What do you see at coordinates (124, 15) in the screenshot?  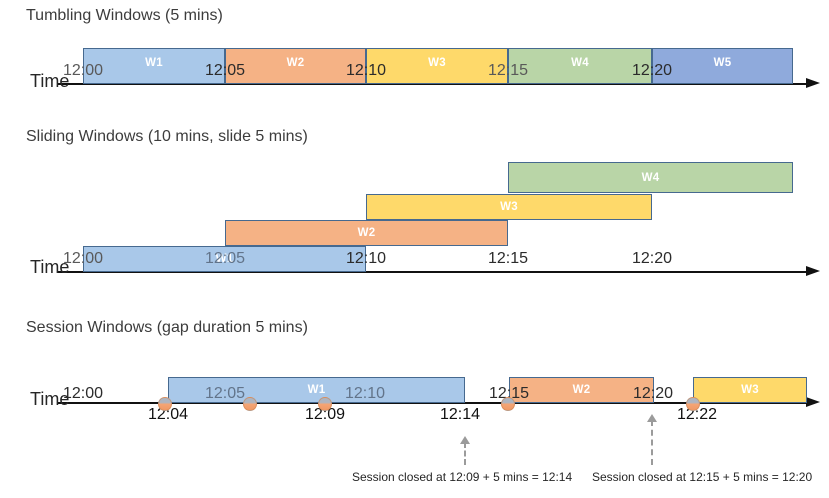 I see `tumbling-title: Tumbling Windows (5 mins)` at bounding box center [124, 15].